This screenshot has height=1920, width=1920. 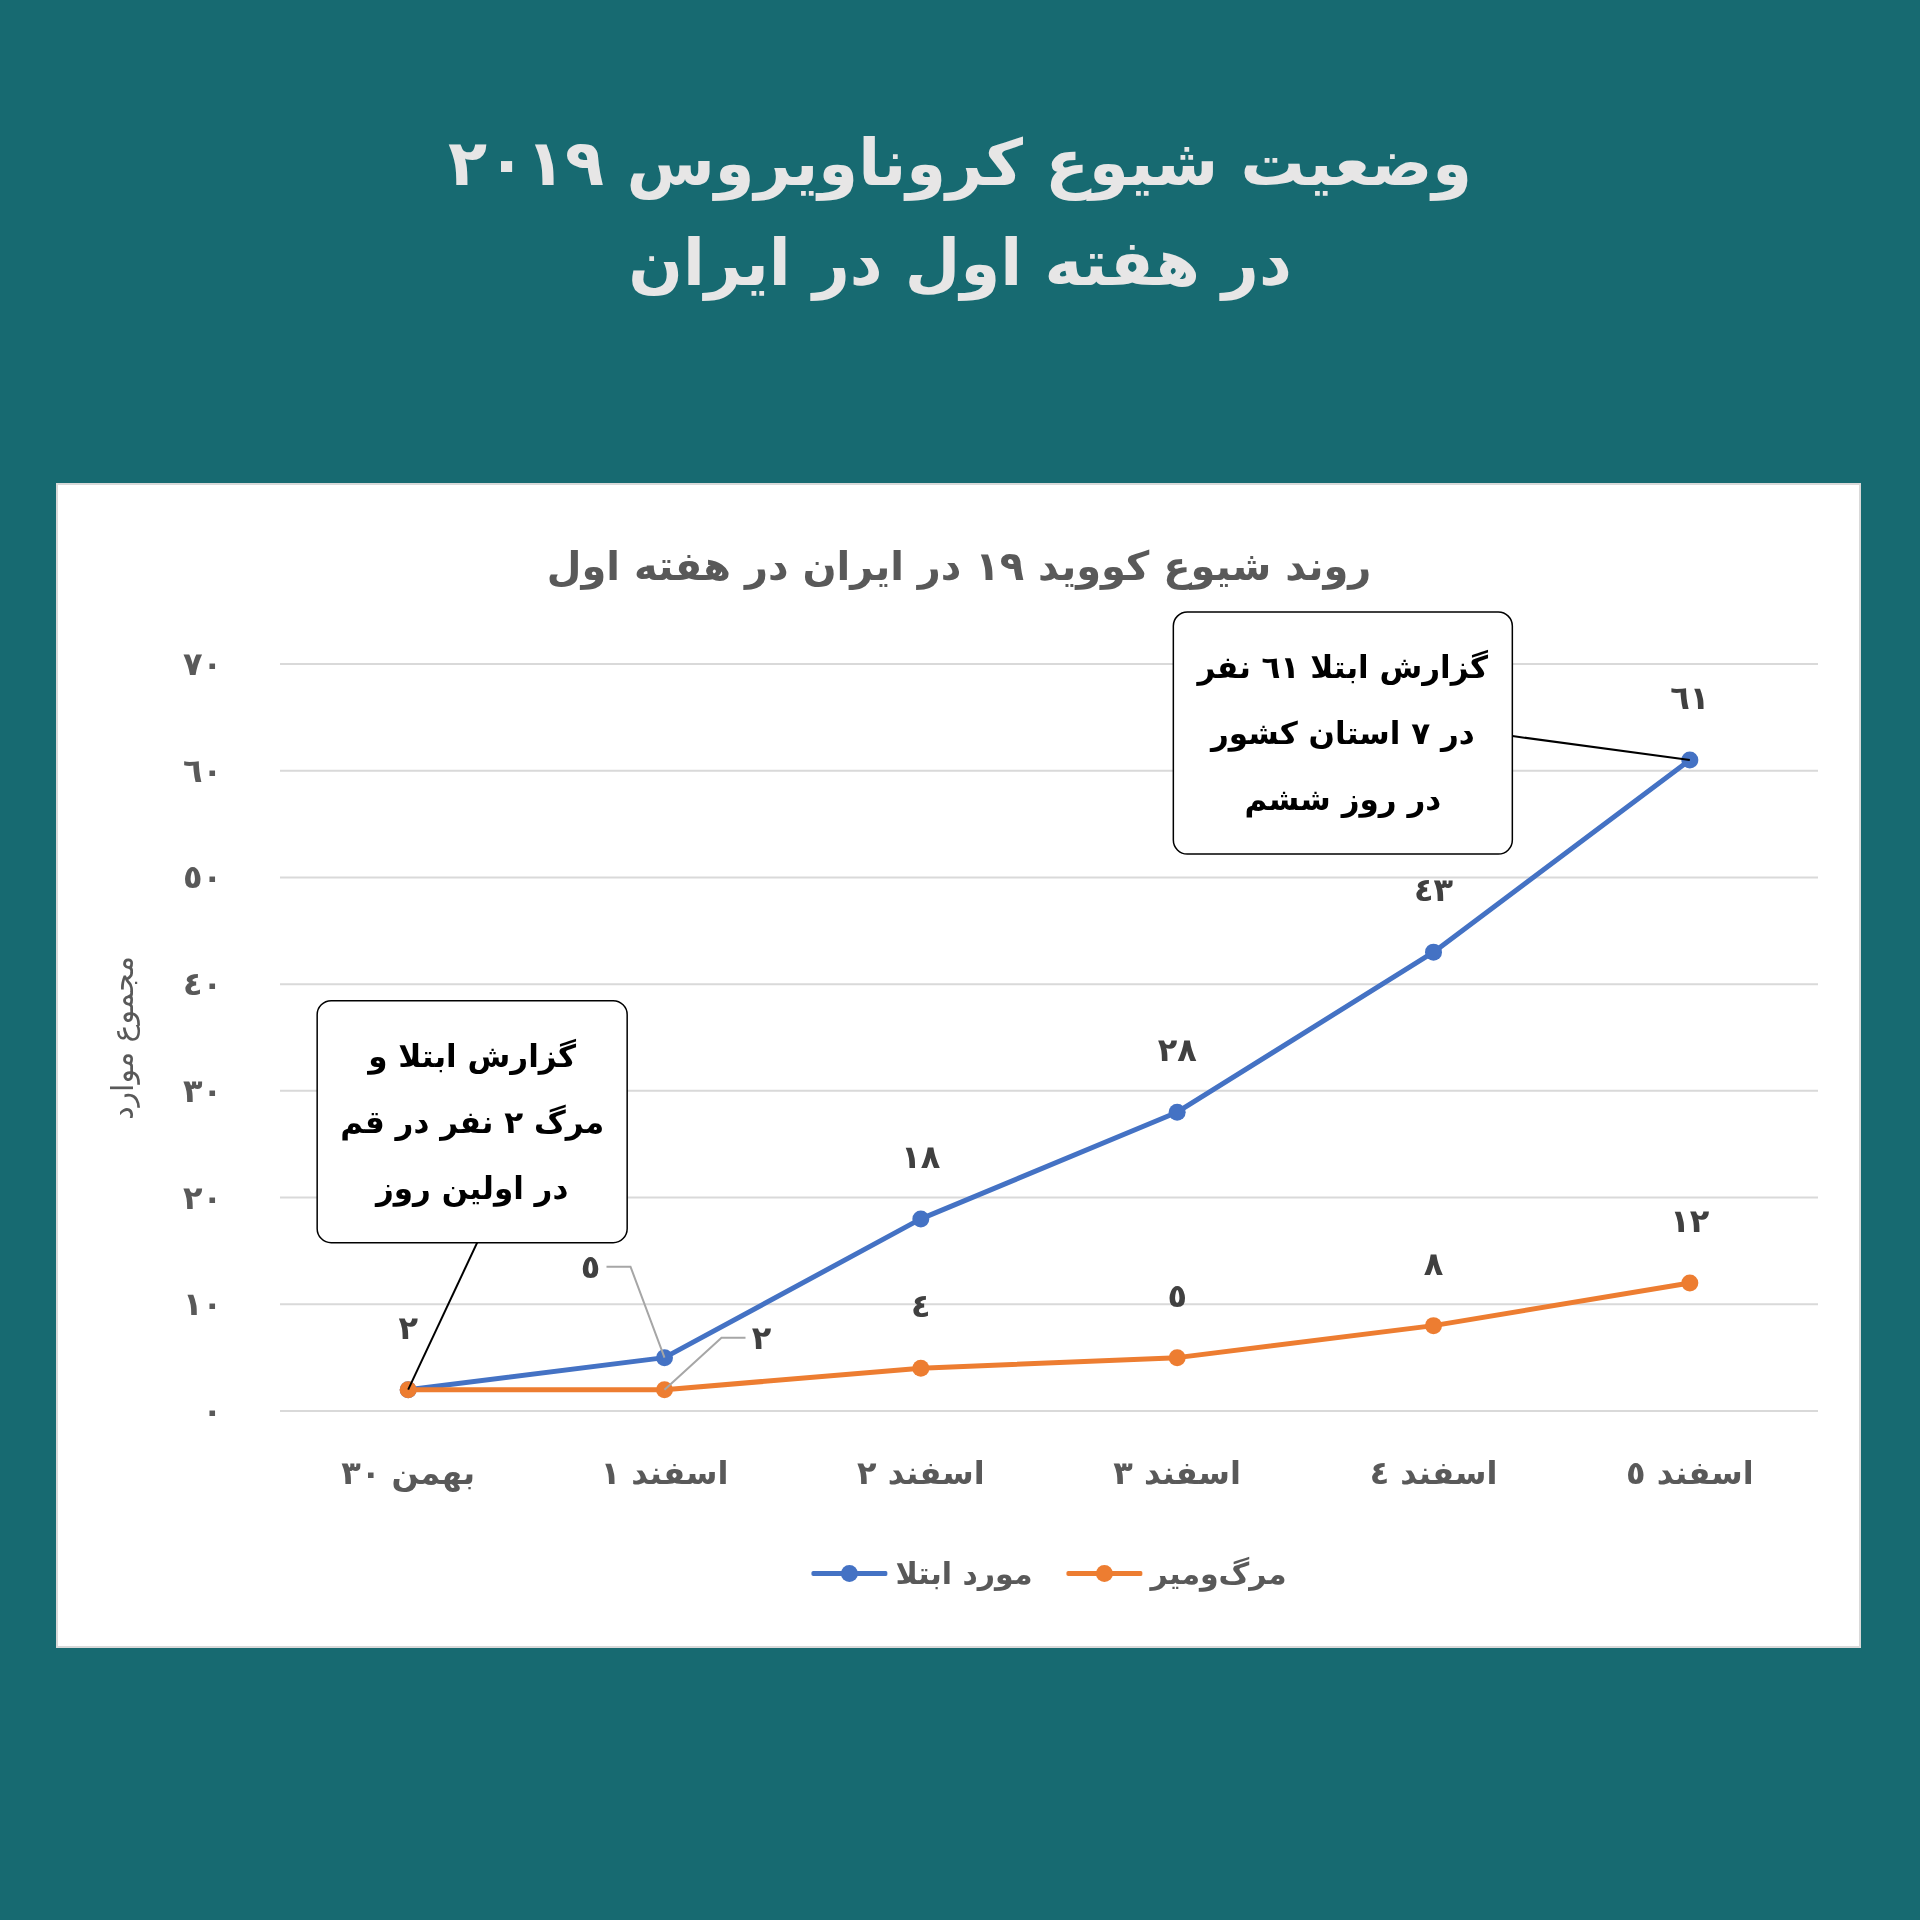 I want to click on y-tick-label: ٢٠, so click(x=202, y=1198).